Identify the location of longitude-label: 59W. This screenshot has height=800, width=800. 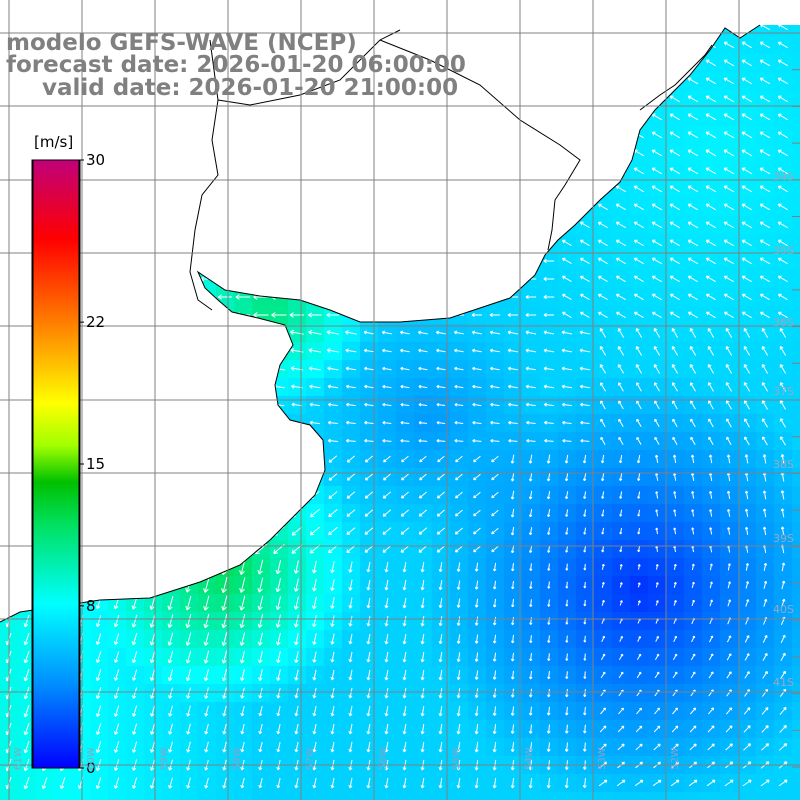
(164, 758).